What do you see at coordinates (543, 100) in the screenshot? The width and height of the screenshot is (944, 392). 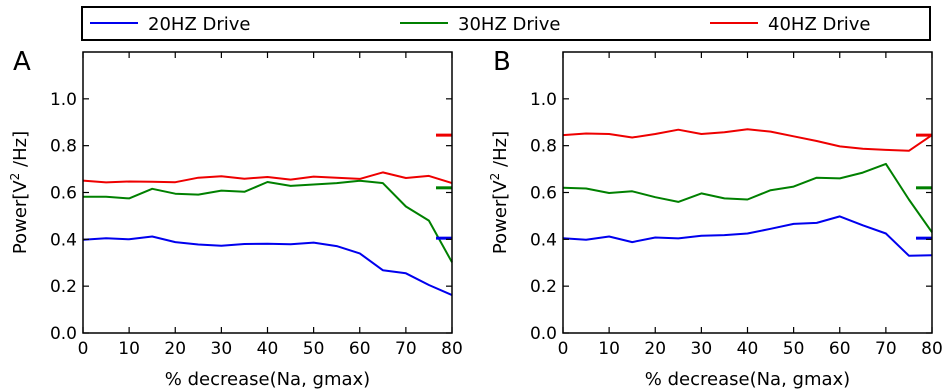 I see `y-tick-label-b-5: 1.0` at bounding box center [543, 100].